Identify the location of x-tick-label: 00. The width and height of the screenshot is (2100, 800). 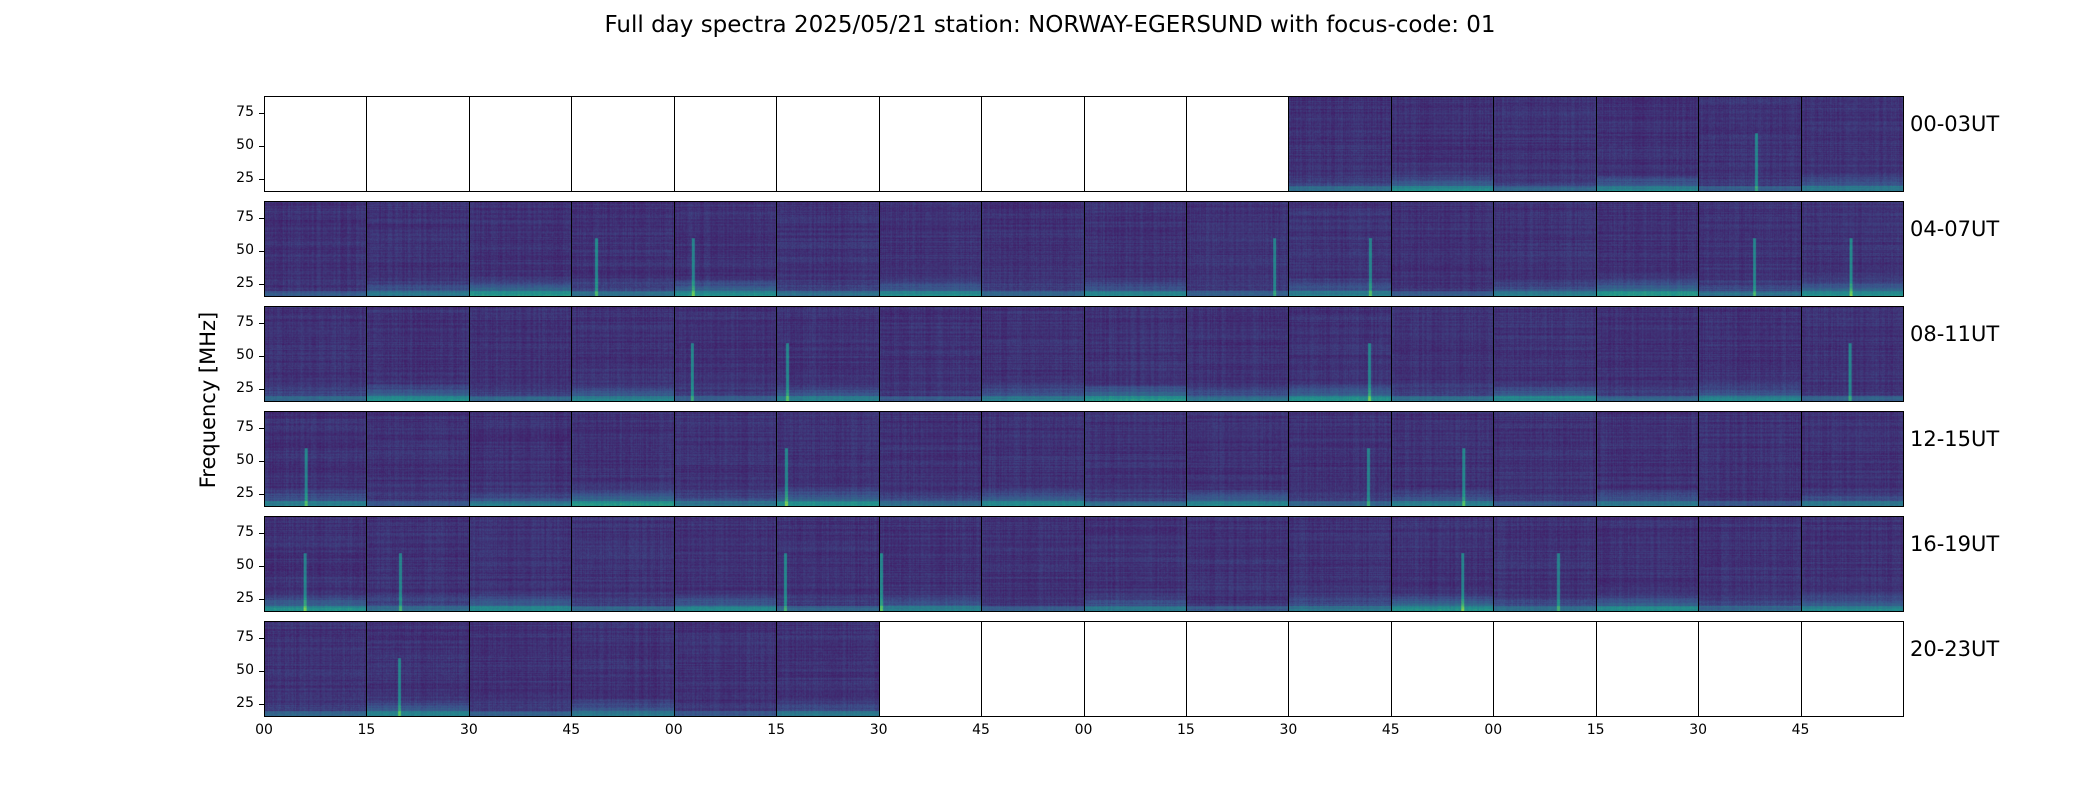
(1083, 730).